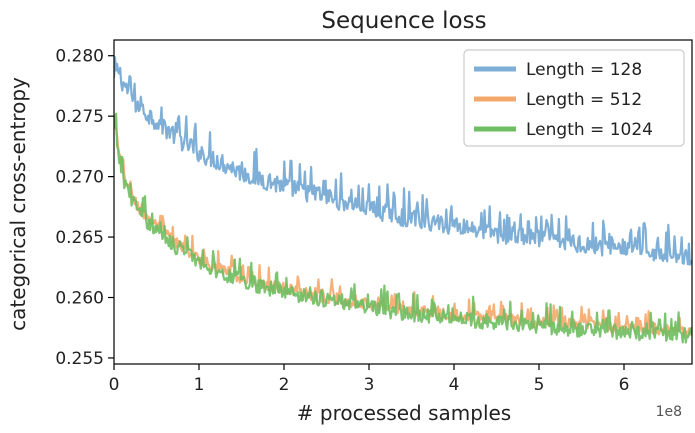 The height and width of the screenshot is (433, 695). I want to click on x-tick-label: 2, so click(284, 385).